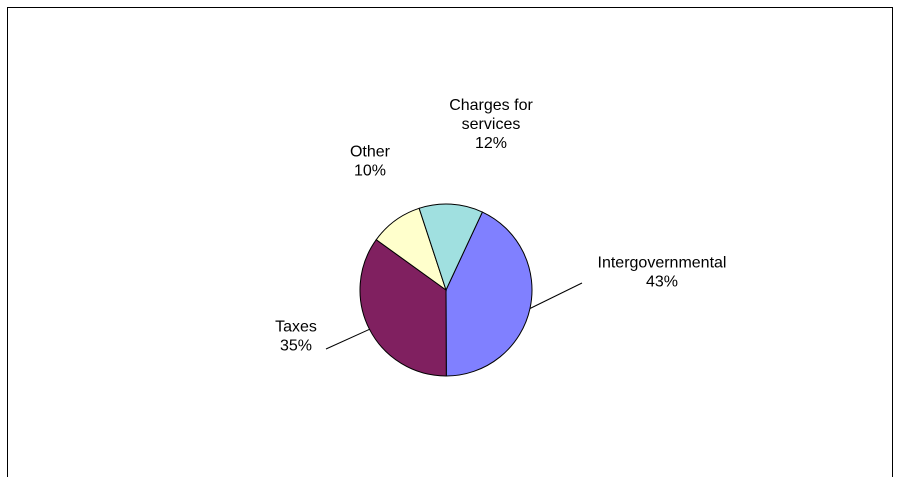 The image size is (901, 477). Describe the element at coordinates (296, 346) in the screenshot. I see `value-label: 35%` at that location.